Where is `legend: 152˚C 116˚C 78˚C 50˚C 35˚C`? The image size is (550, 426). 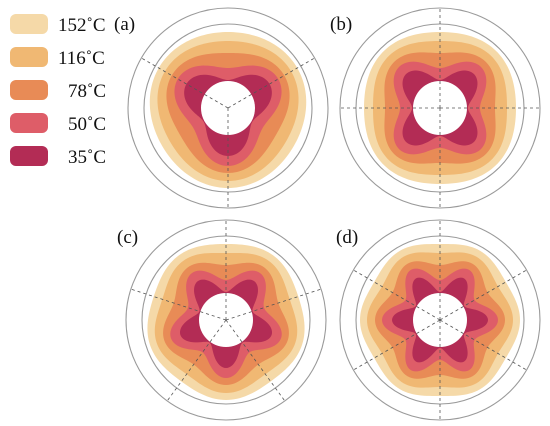 legend: 152˚C 116˚C 78˚C 50˚C 35˚C is located at coordinates (58, 91).